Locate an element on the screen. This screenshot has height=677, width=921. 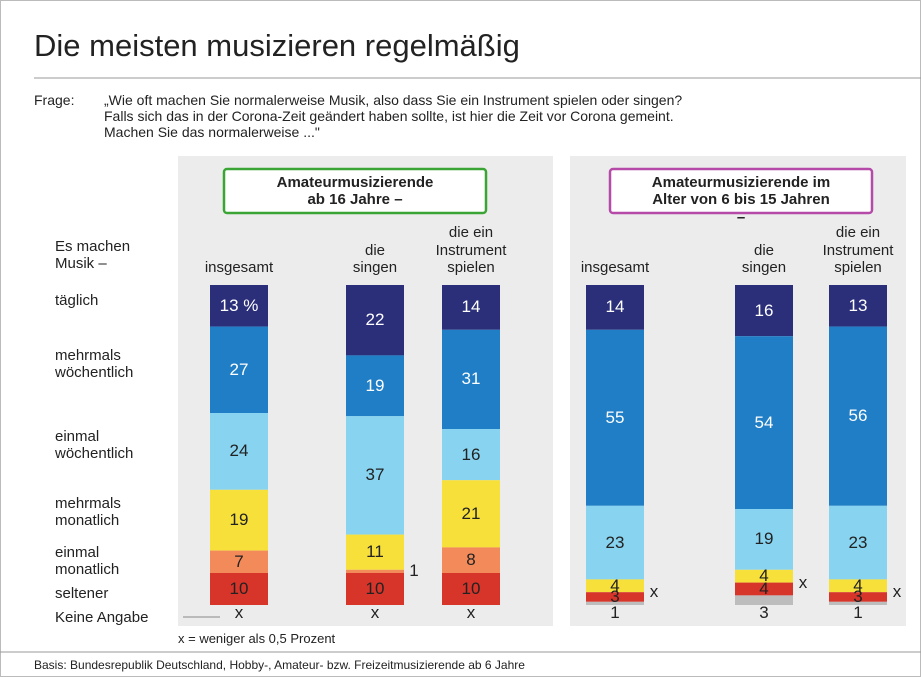
data-label: 21 is located at coordinates (471, 513).